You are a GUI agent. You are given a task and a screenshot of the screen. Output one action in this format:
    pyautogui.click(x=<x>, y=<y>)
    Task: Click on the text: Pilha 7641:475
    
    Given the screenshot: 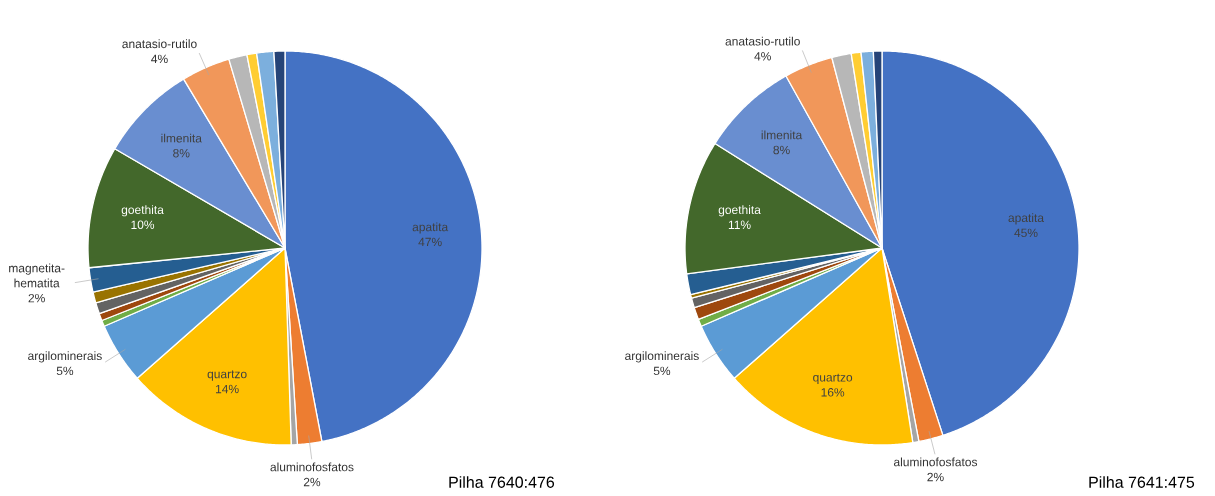 What is the action you would take?
    pyautogui.click(x=1142, y=482)
    